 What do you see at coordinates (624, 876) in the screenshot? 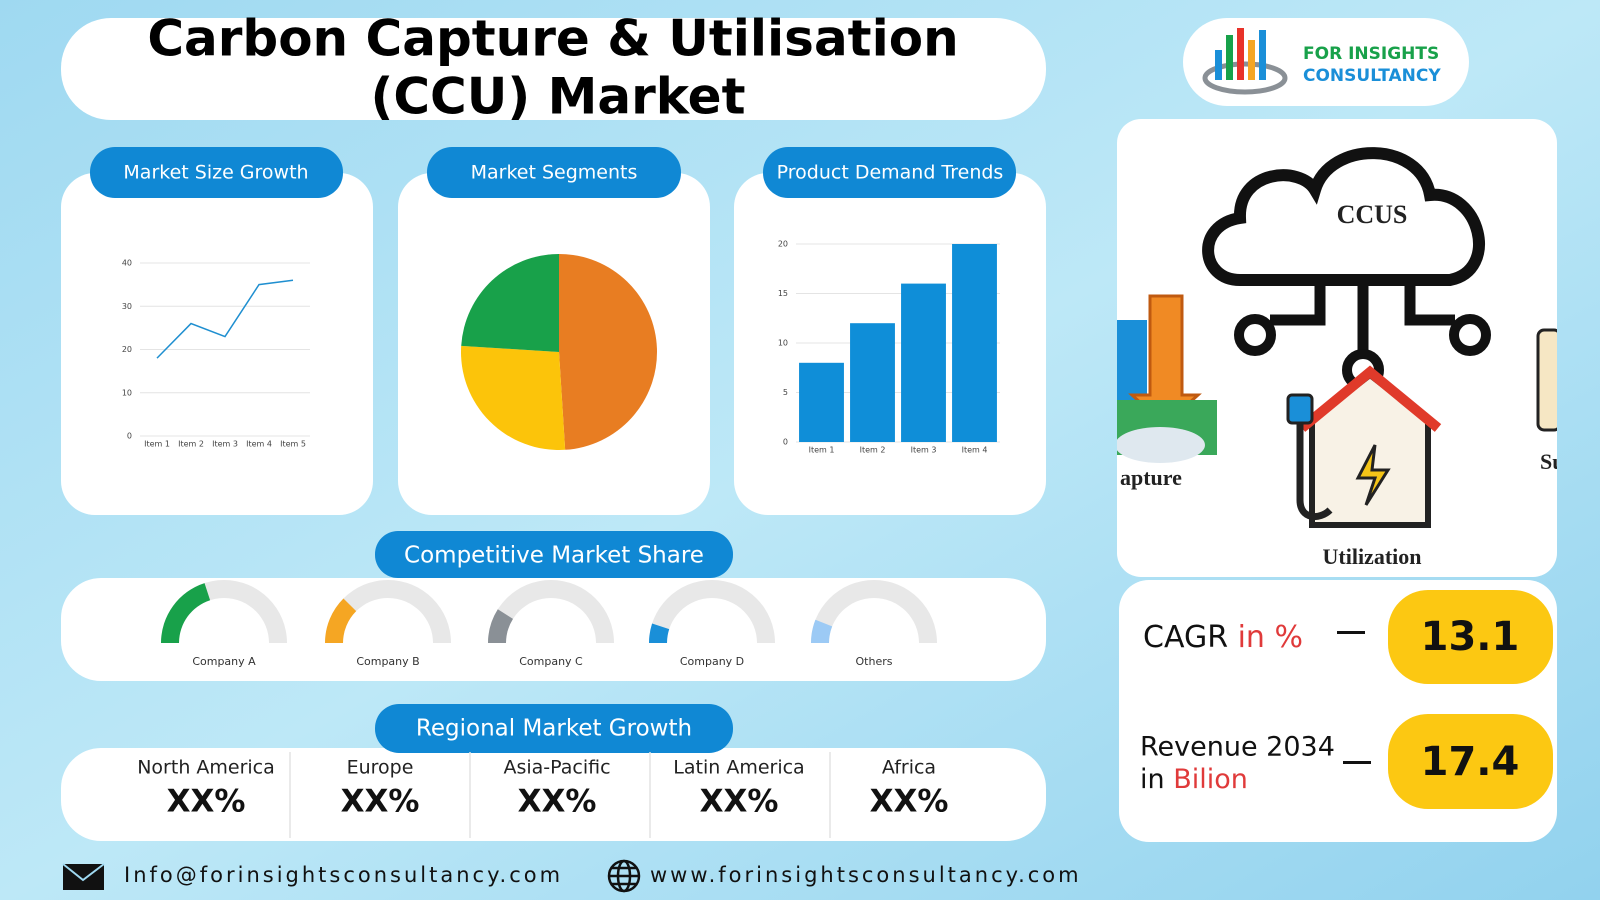
I see `globe-icon` at bounding box center [624, 876].